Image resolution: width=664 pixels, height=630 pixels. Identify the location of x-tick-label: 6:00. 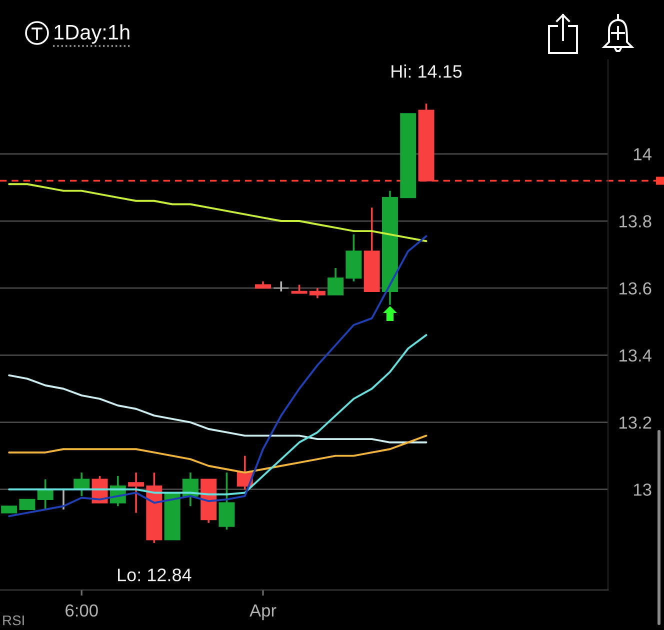
(82, 610).